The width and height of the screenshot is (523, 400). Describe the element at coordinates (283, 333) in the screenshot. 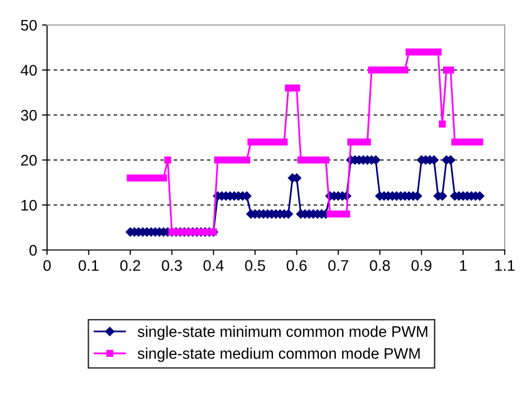

I see `legend-label: single-state minimum common mode PWM` at that location.